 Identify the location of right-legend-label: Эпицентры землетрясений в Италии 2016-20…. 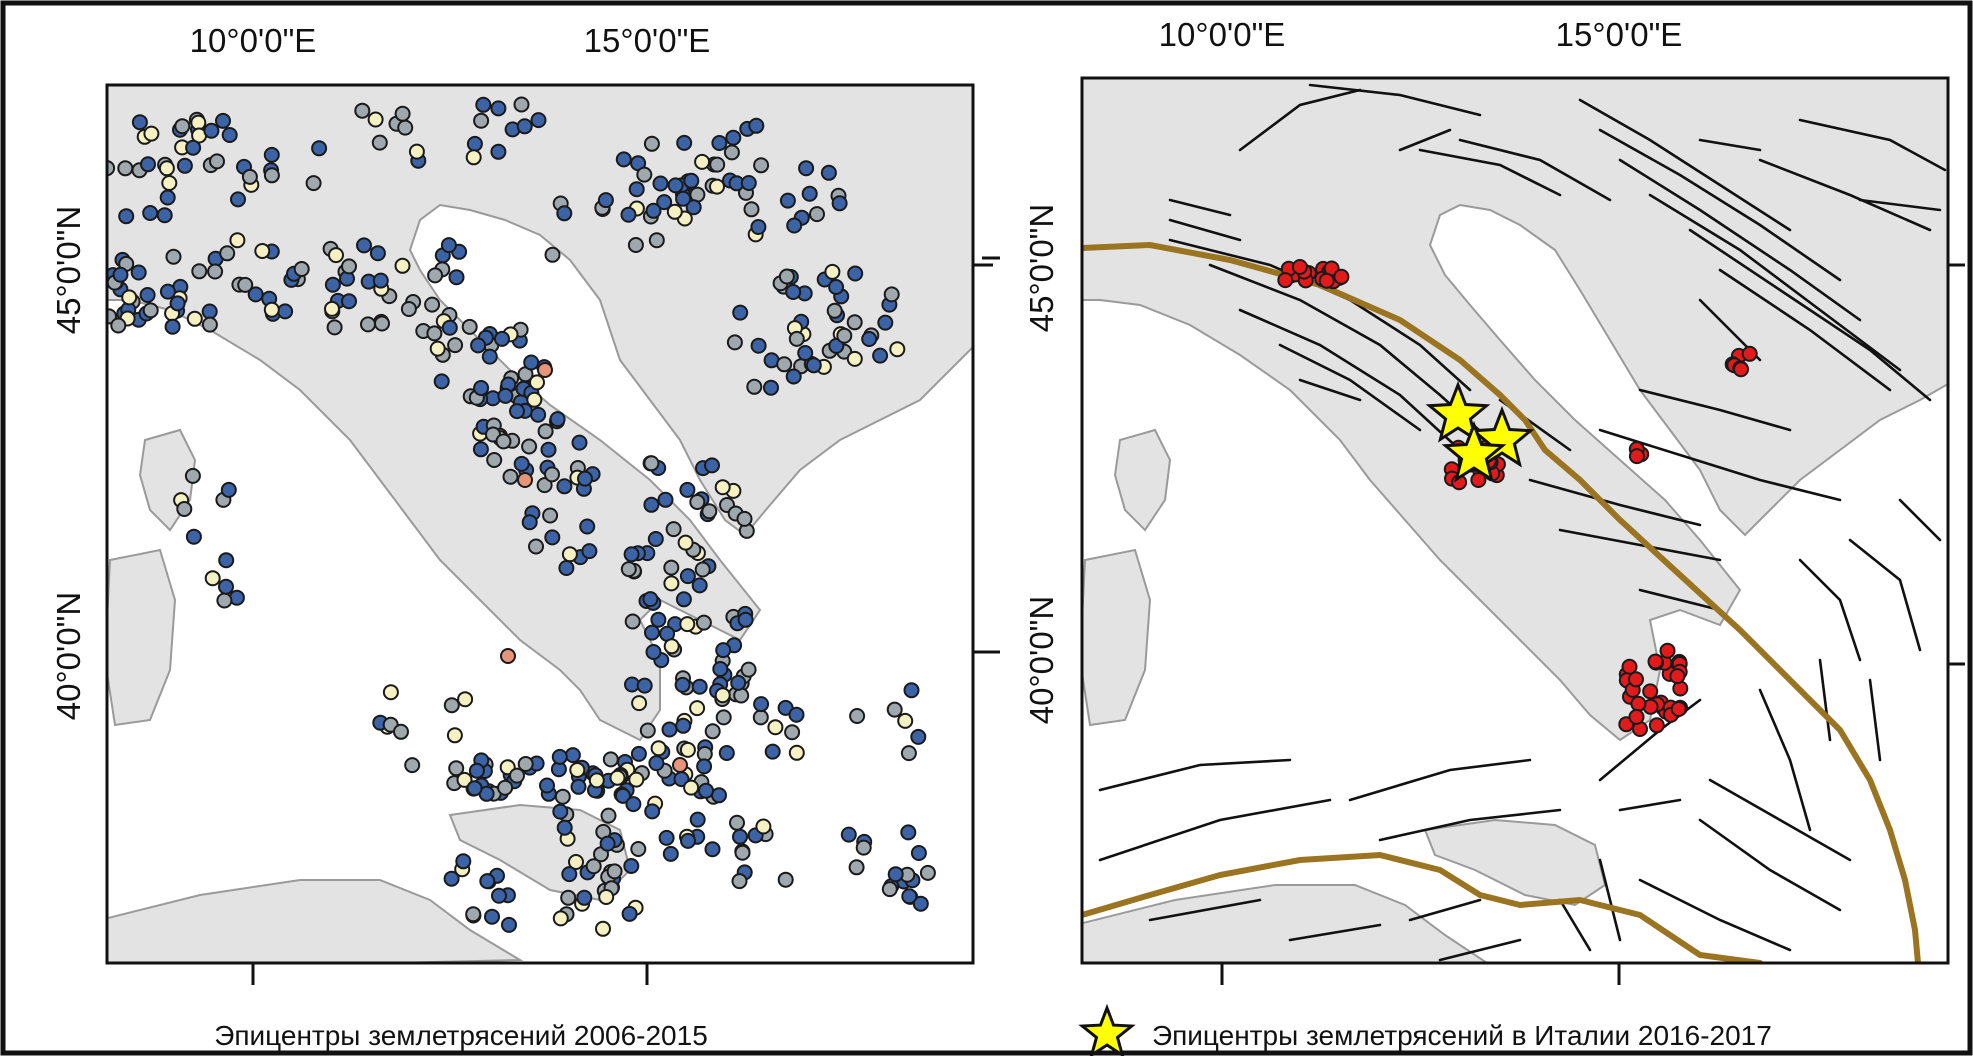
(1462, 1035).